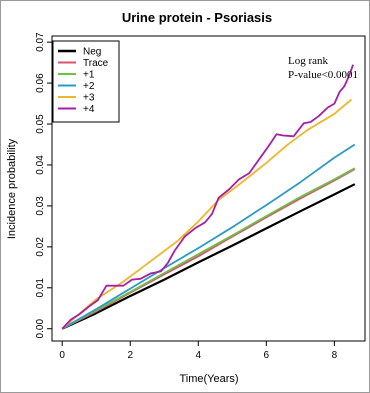 This screenshot has height=393, width=370. What do you see at coordinates (89, 109) in the screenshot?
I see `legend-label-plus4: +4` at bounding box center [89, 109].